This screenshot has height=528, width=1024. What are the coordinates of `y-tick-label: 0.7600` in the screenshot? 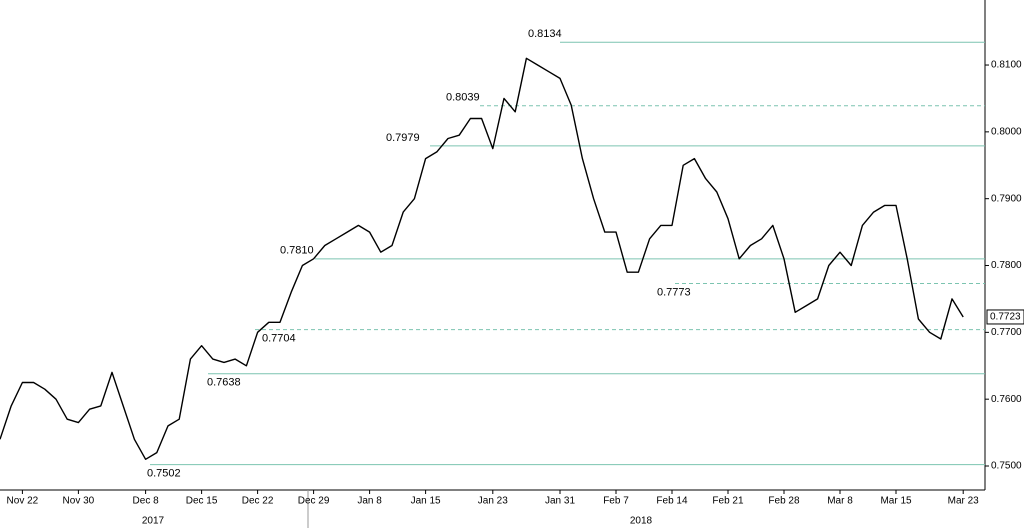 It's located at (1006, 399).